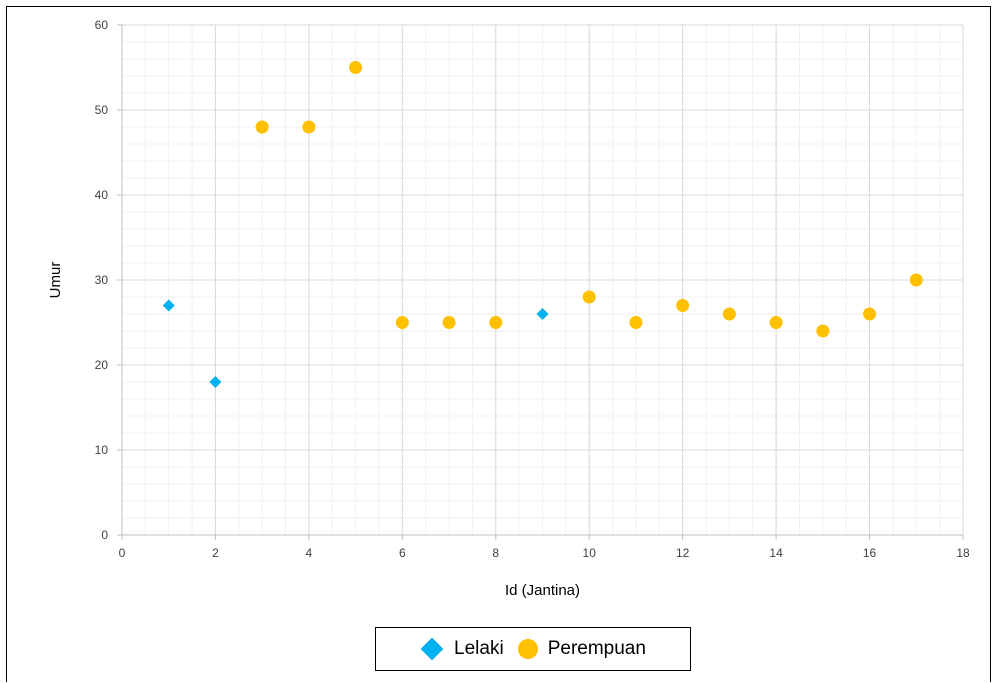 This screenshot has height=683, width=995. Describe the element at coordinates (102, 110) in the screenshot. I see `y-tick-label: 50` at that location.